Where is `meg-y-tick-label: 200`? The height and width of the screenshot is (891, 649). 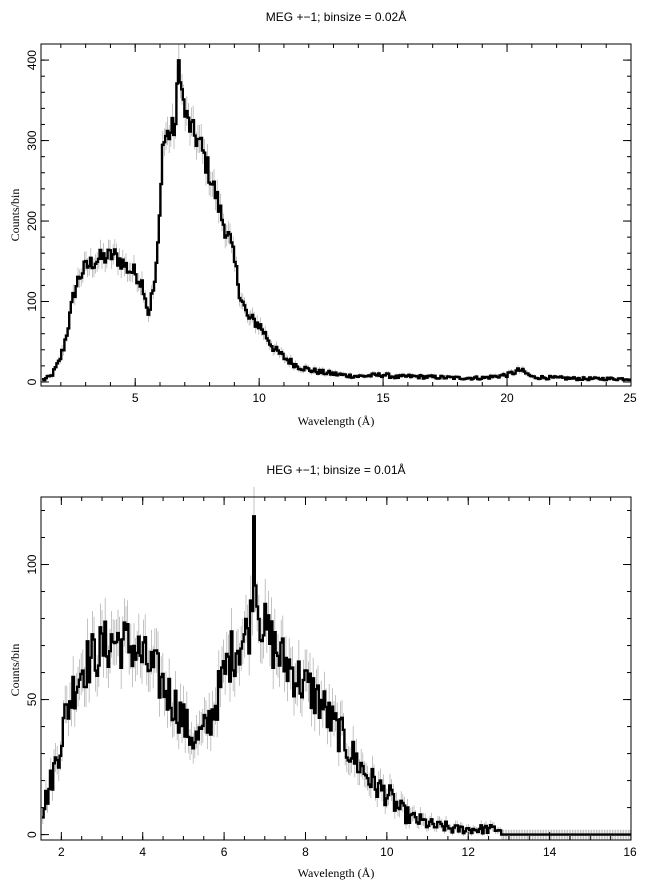 meg-y-tick-label: 200 is located at coordinates (32, 221).